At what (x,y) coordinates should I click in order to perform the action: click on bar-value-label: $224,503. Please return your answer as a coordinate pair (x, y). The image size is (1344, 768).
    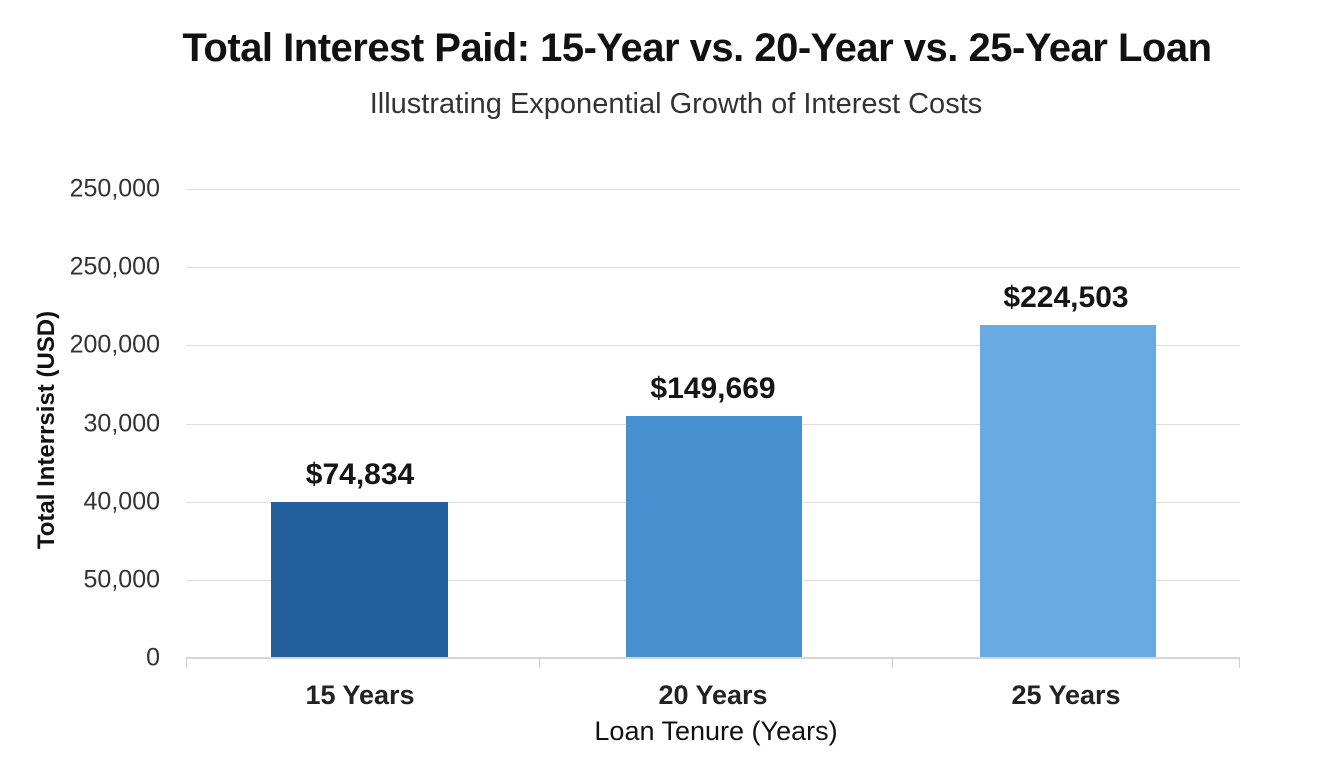
    Looking at the image, I should click on (1066, 297).